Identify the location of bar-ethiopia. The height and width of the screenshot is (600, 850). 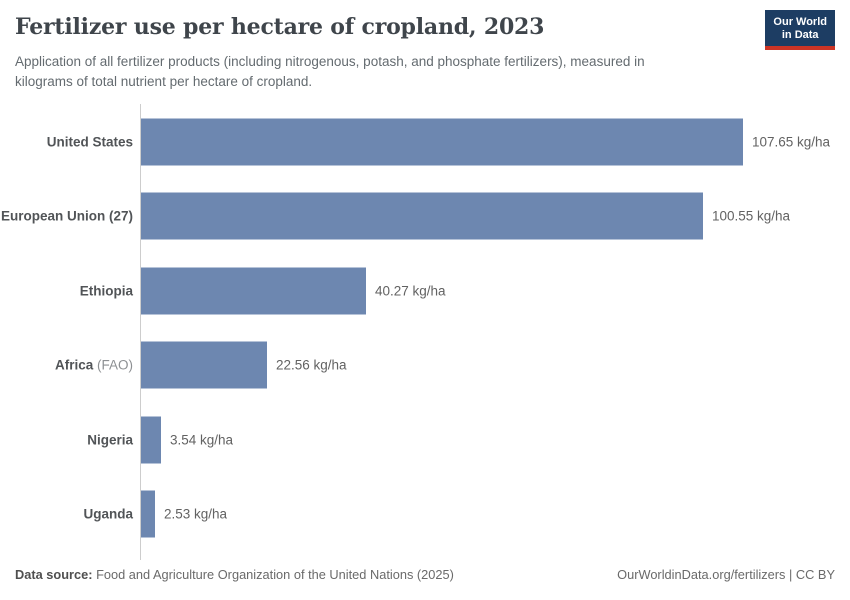
(253, 290).